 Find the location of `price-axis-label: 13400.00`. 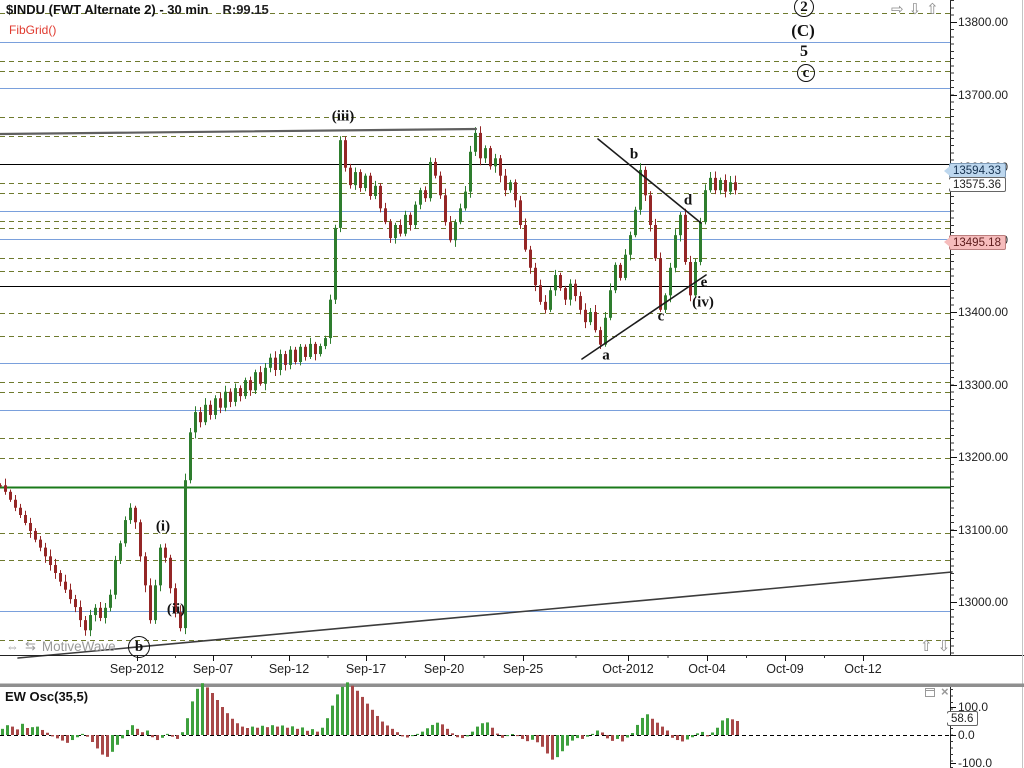

price-axis-label: 13400.00 is located at coordinates (983, 312).